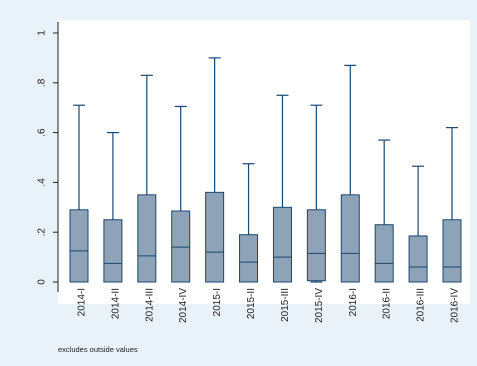 The width and height of the screenshot is (477, 366). What do you see at coordinates (217, 302) in the screenshot?
I see `x-tick-label: 2015-I` at bounding box center [217, 302].